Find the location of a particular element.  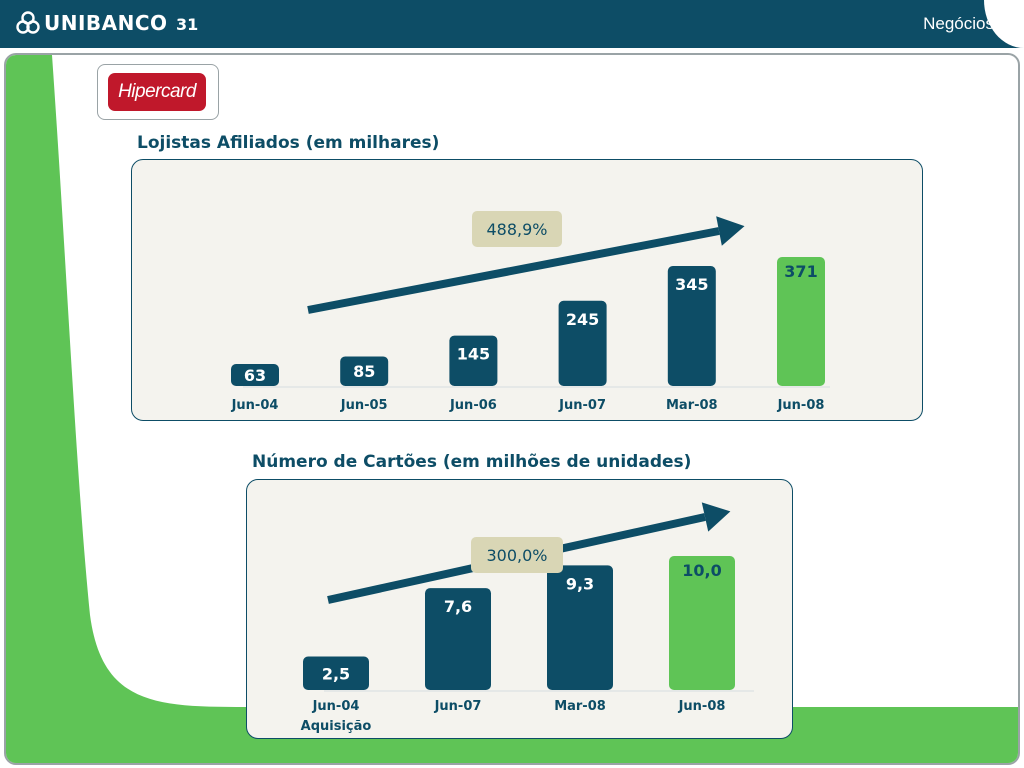

unibanco-mark-icon is located at coordinates (28, 22).